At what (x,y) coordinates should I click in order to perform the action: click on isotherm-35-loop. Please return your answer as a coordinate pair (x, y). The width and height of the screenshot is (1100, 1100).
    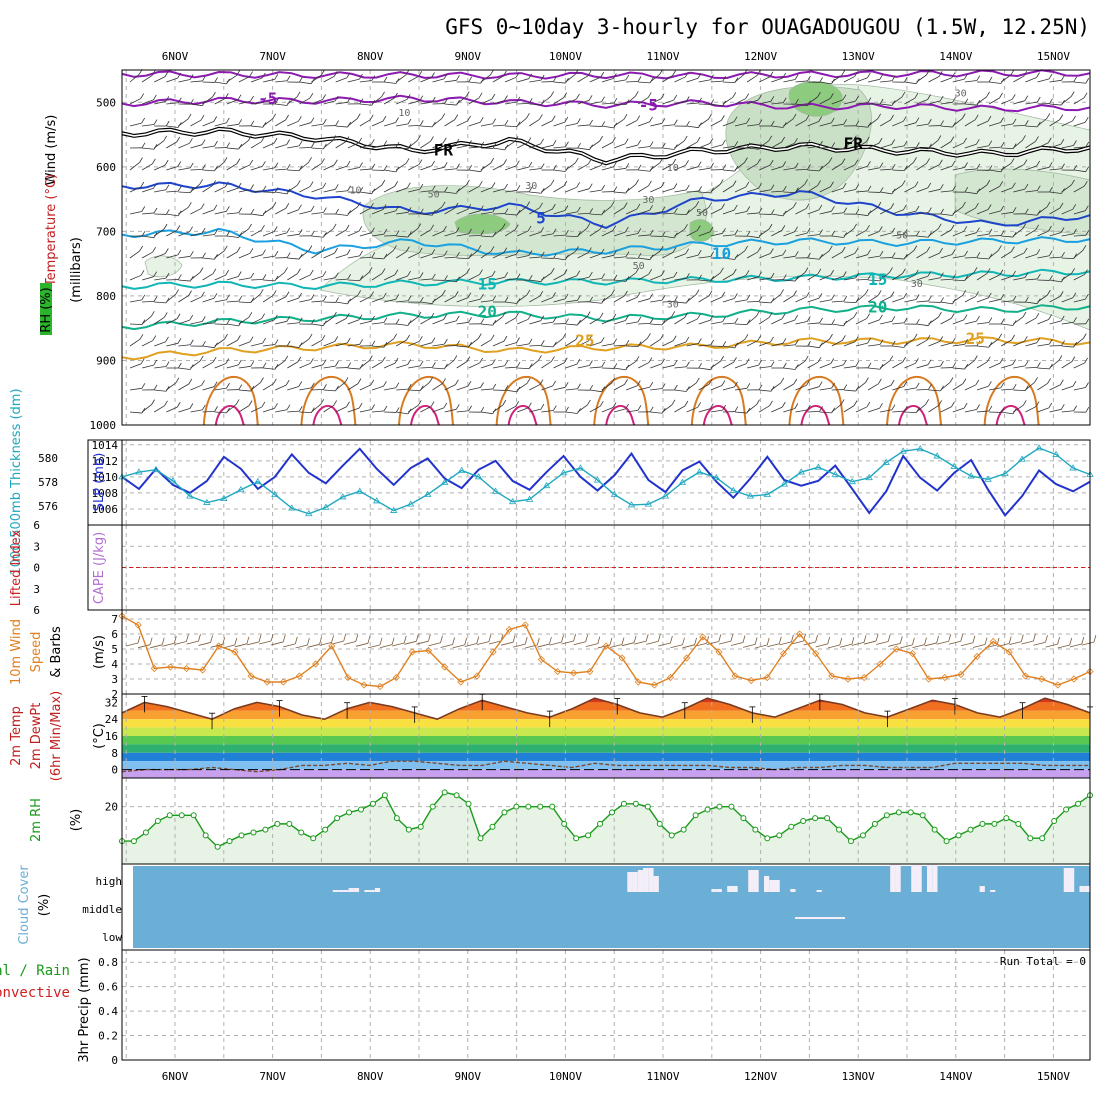
    Looking at the image, I should click on (1010, 415).